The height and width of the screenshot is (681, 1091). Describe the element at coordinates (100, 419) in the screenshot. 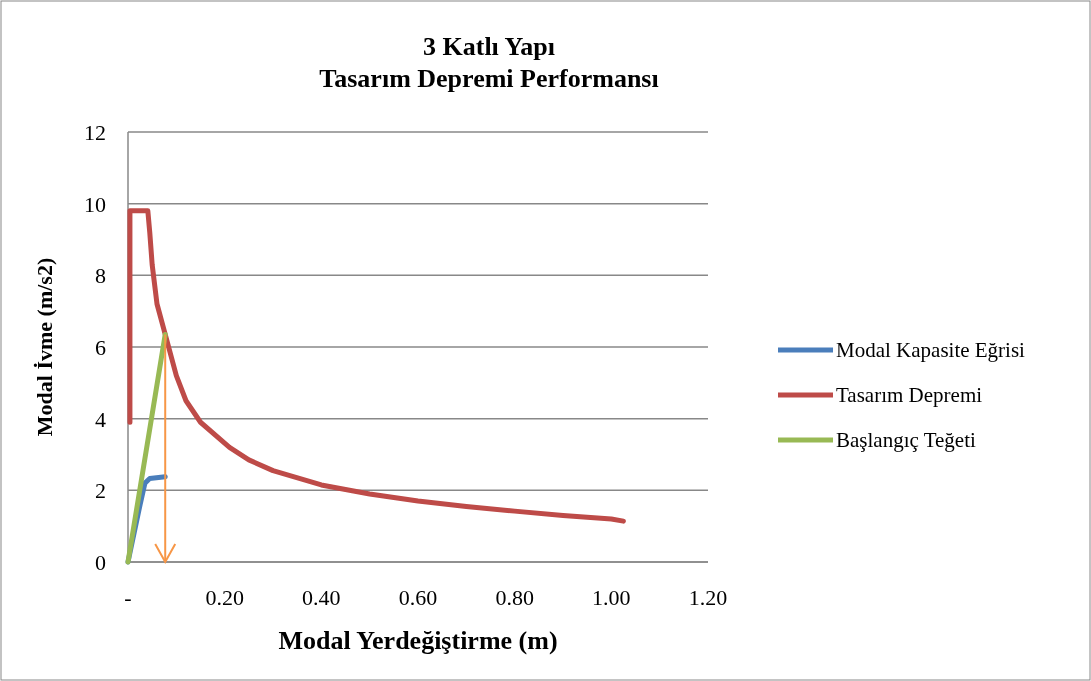

I see `y-tick-label: 4` at that location.